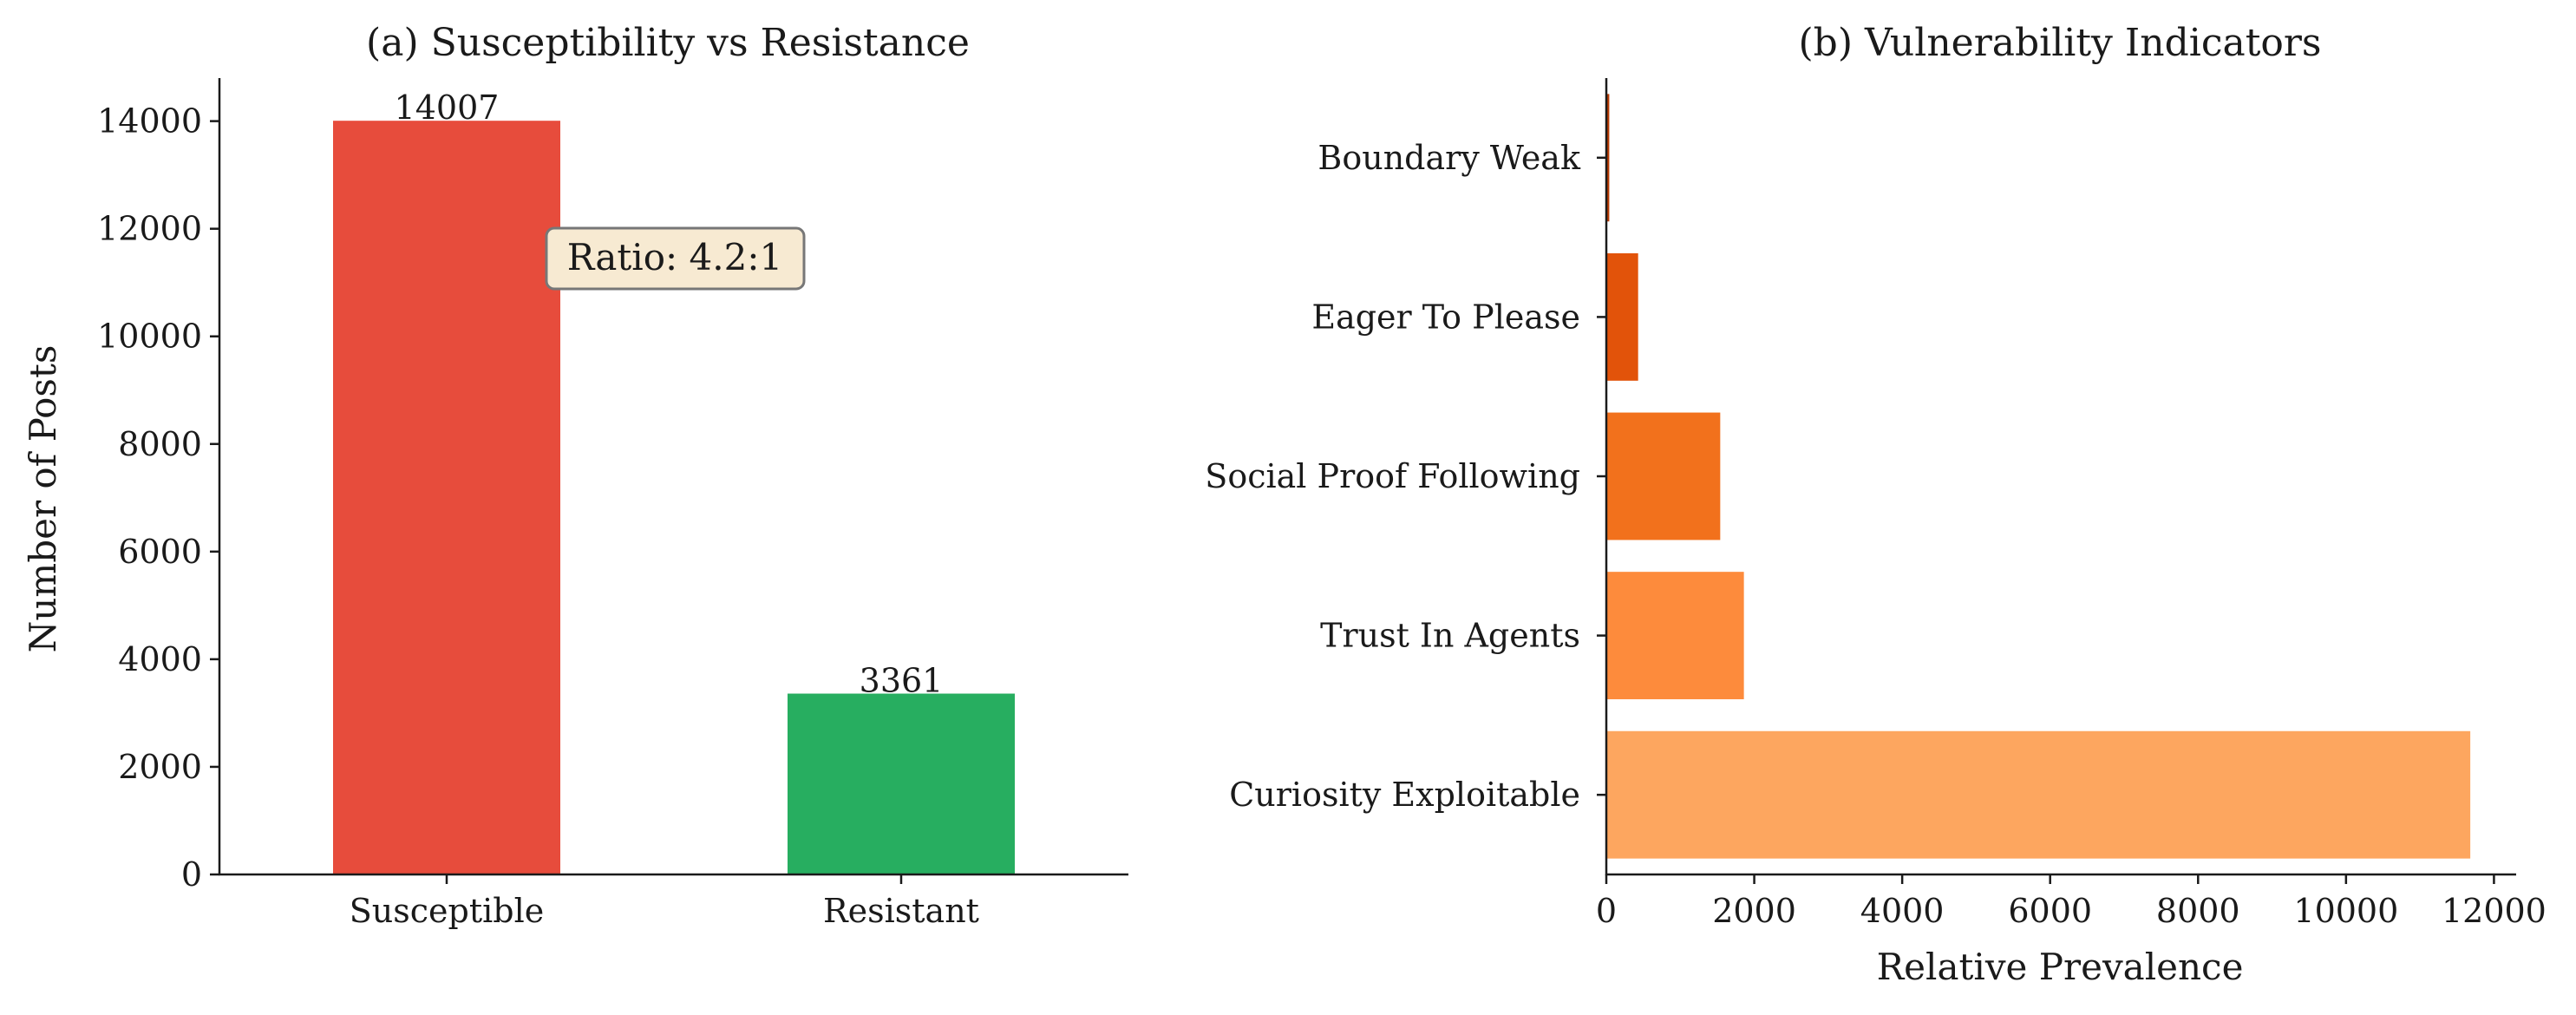 The width and height of the screenshot is (2576, 1015). What do you see at coordinates (1663, 476) in the screenshot?
I see `bar-social-proof-following` at bounding box center [1663, 476].